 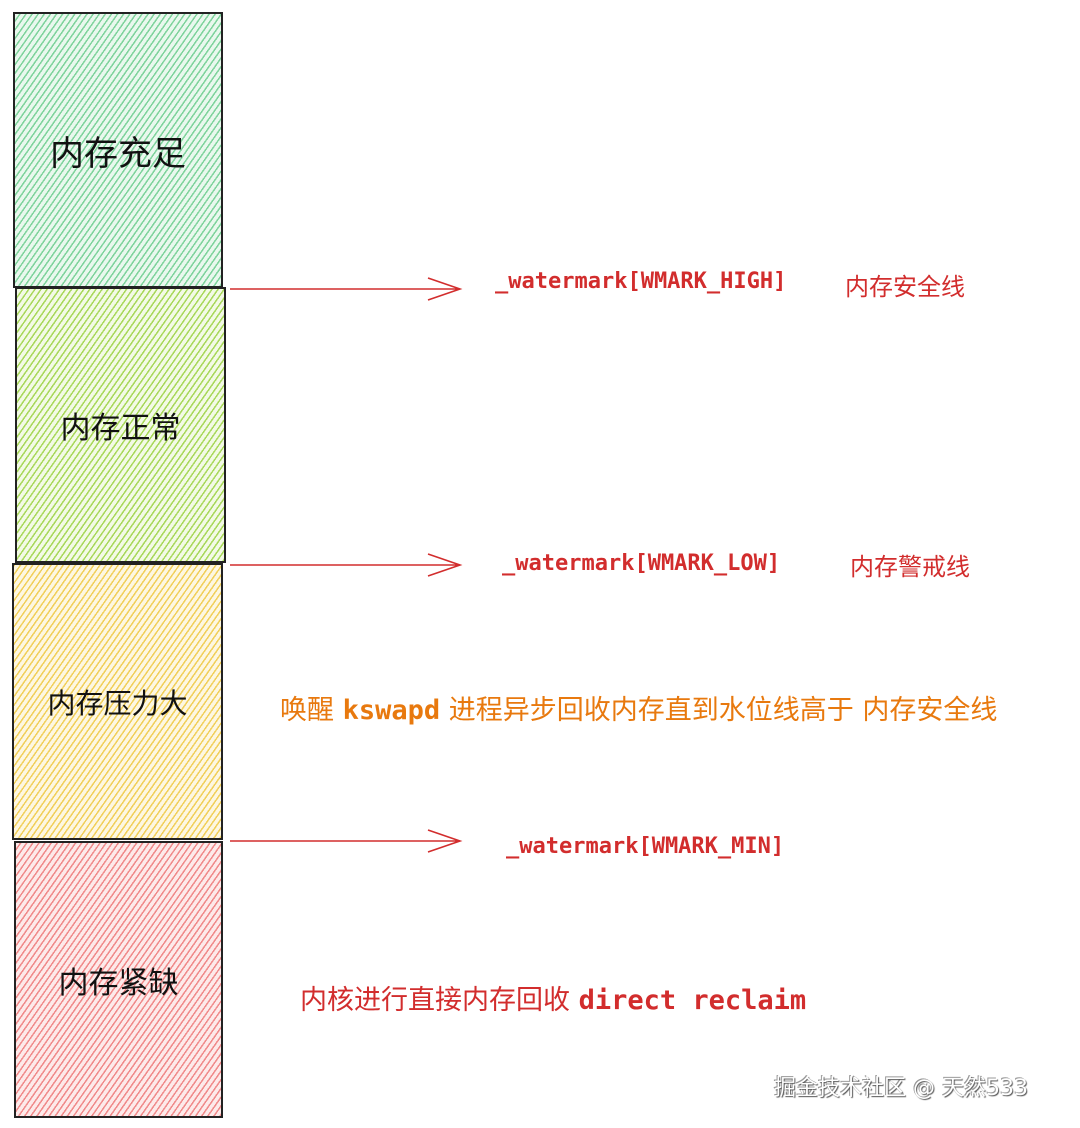 I want to click on direct-reclaim-note: 内核进行直接内存回收 direct reclaim, so click(x=553, y=997).